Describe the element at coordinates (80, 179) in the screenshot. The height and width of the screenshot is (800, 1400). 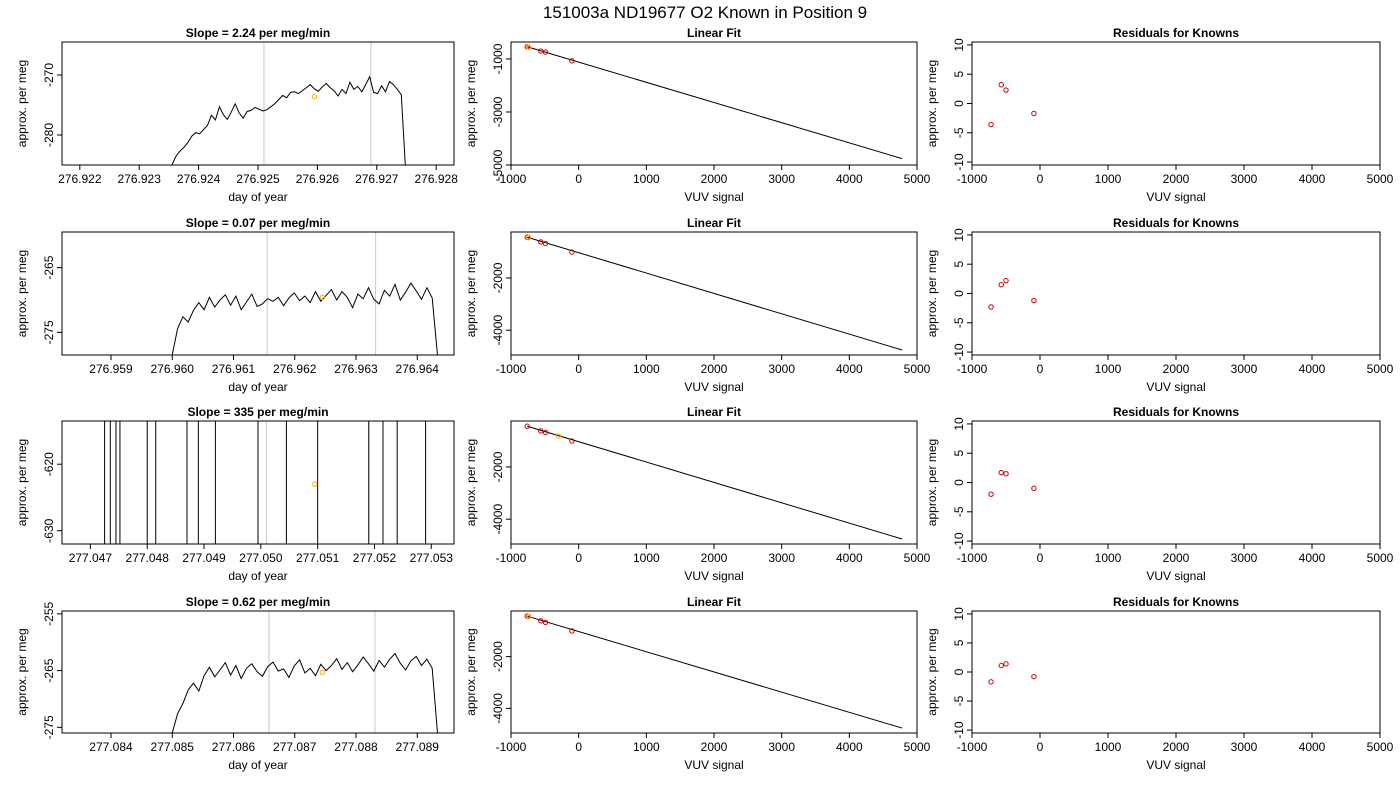
I see `x-tick-label: 276.922` at that location.